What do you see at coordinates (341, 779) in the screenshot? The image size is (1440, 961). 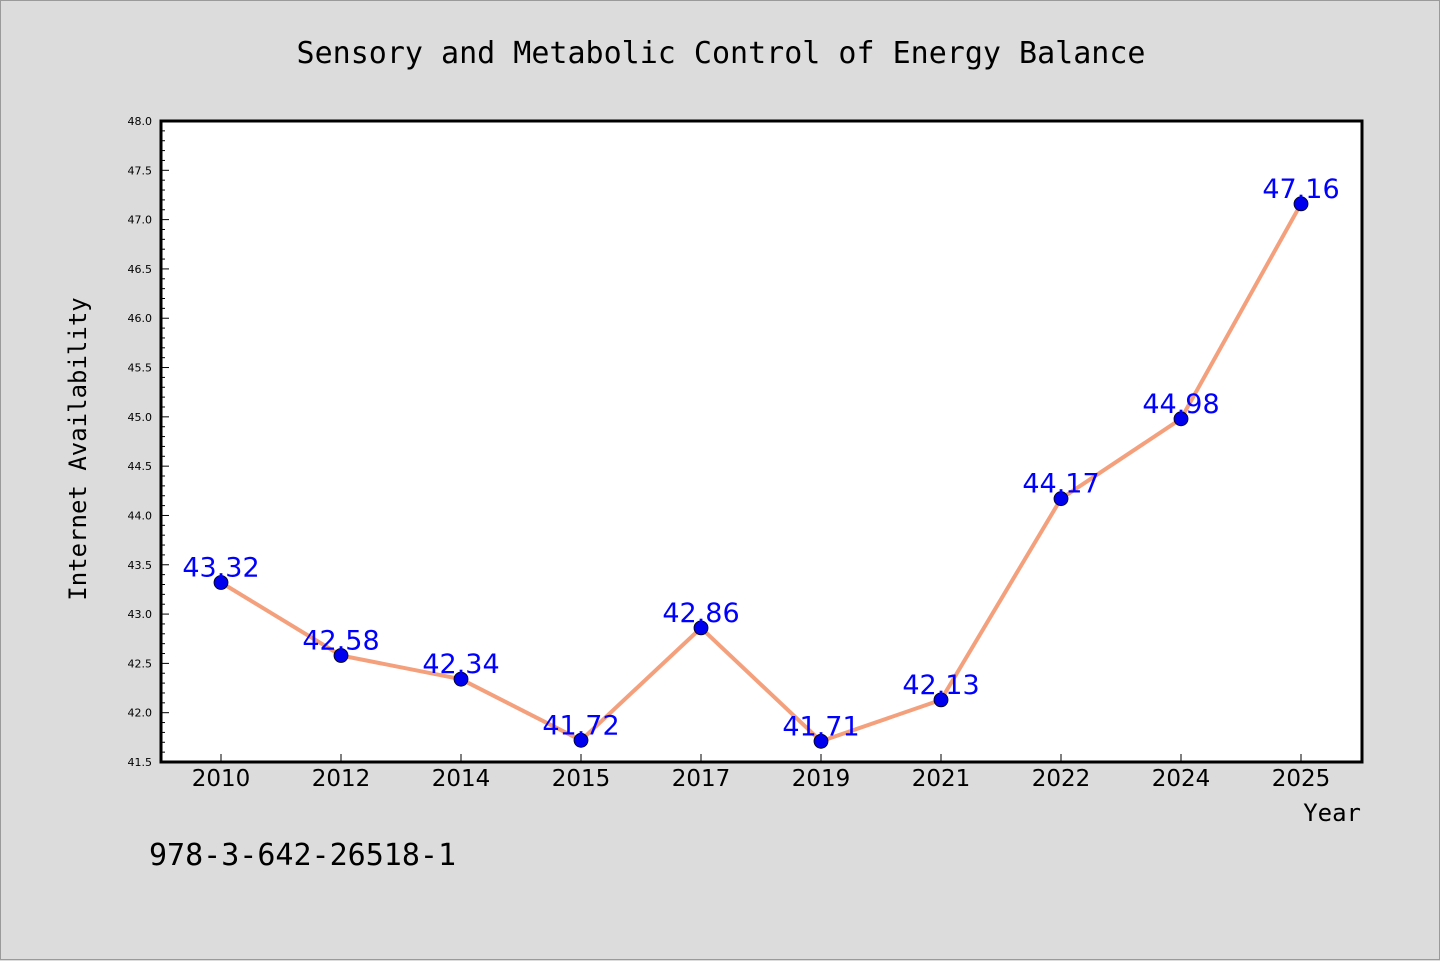 I see `x-tick-label: 2012` at bounding box center [341, 779].